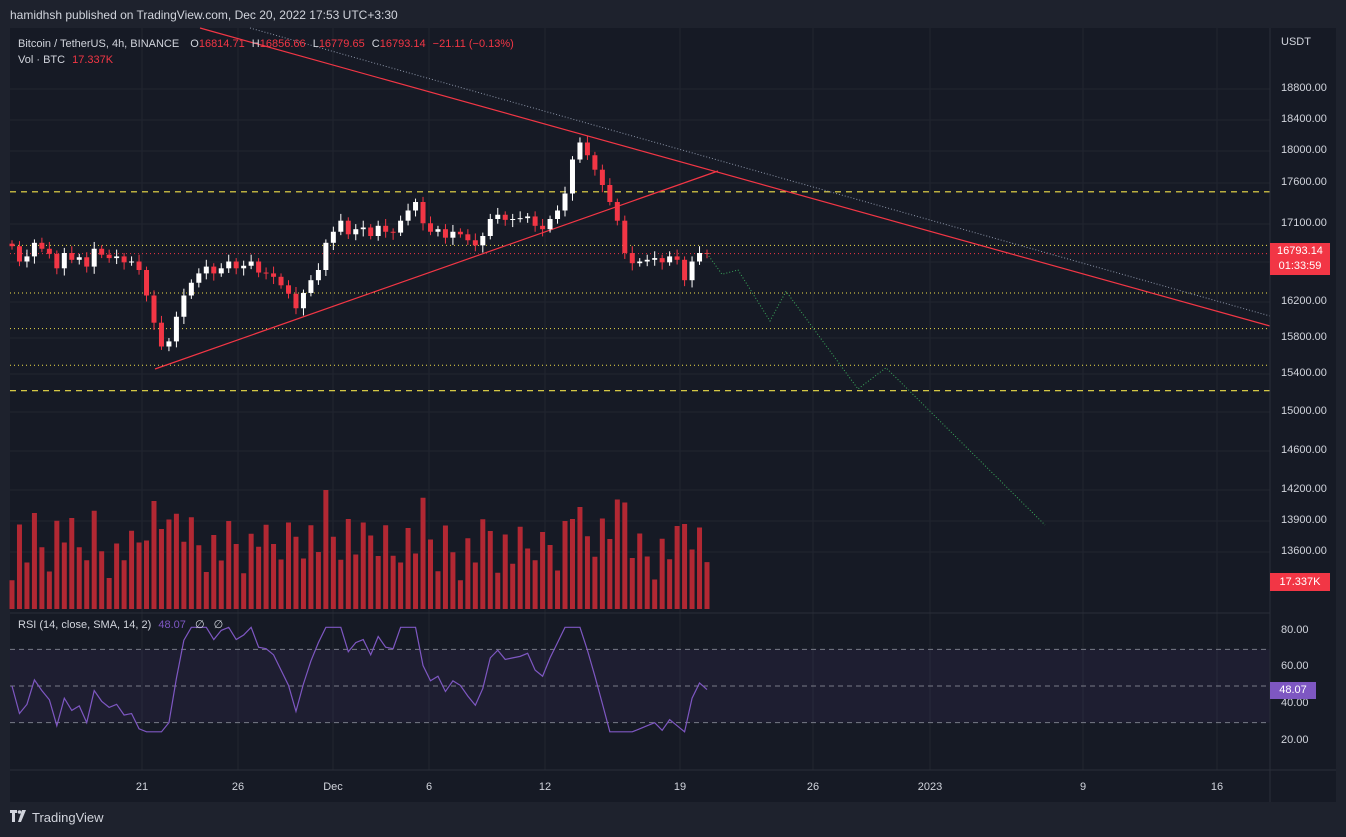 The image size is (1346, 837). I want to click on price-tick-label: 15800.00, so click(1304, 337).